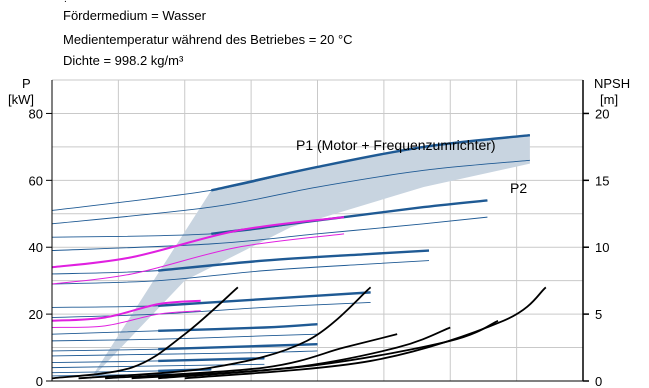  Describe the element at coordinates (36, 247) in the screenshot. I see `y-left-tick-label: 40` at that location.